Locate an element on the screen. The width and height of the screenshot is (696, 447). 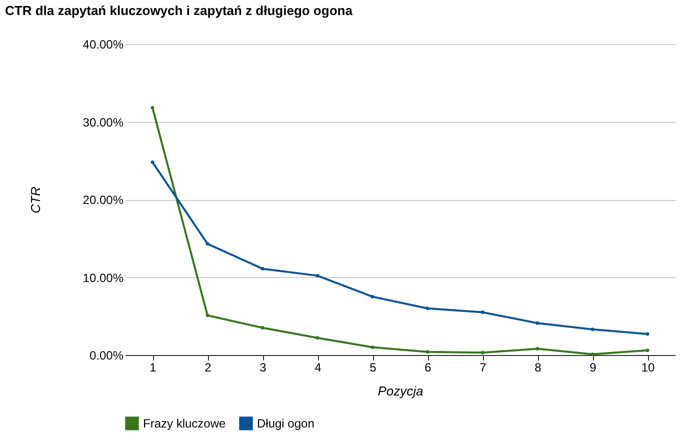
x-tick-label: 6 is located at coordinates (428, 367).